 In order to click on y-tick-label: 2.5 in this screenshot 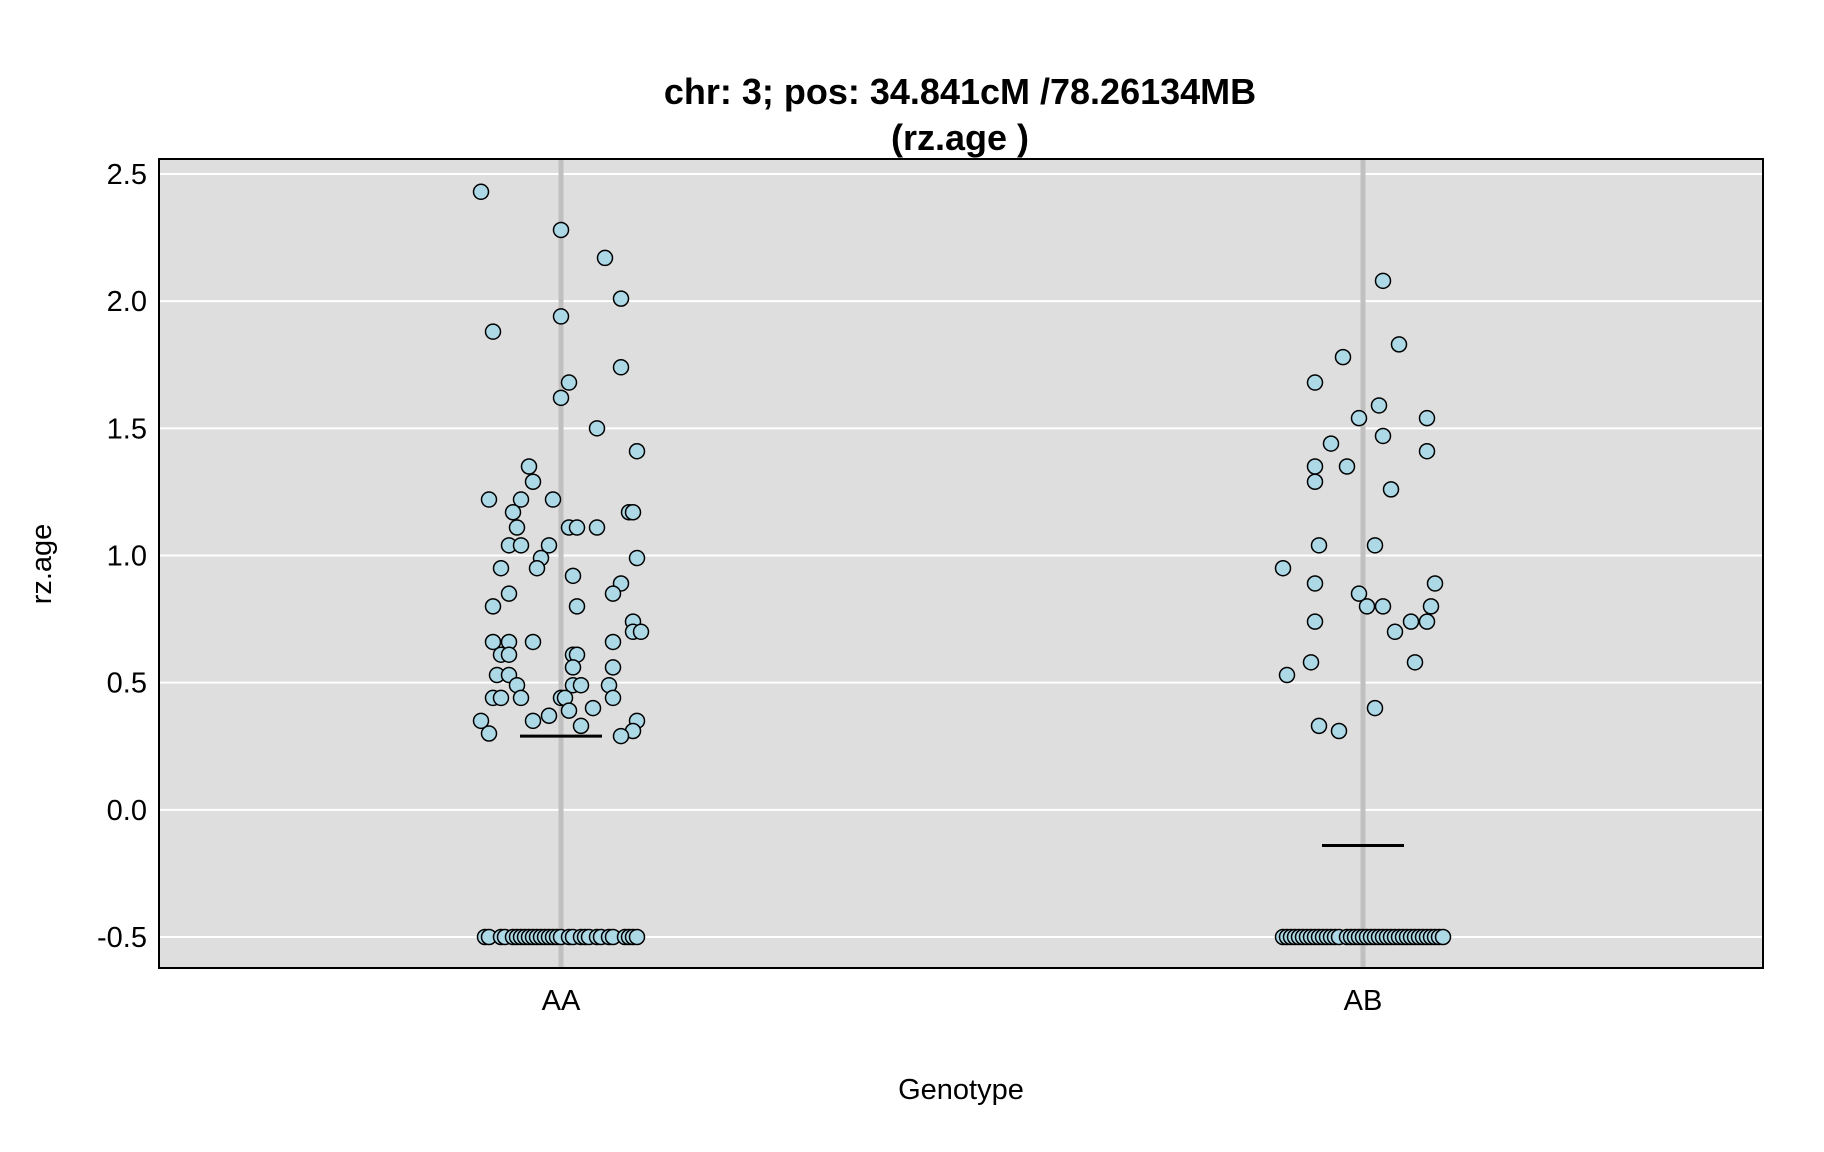, I will do `click(127, 175)`.